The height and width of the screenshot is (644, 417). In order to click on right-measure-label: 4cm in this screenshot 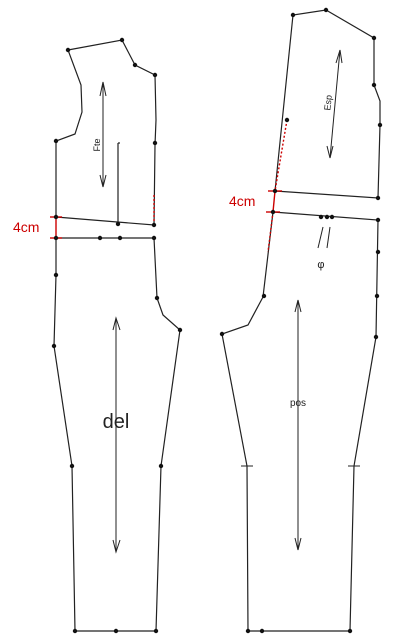, I will do `click(242, 201)`.